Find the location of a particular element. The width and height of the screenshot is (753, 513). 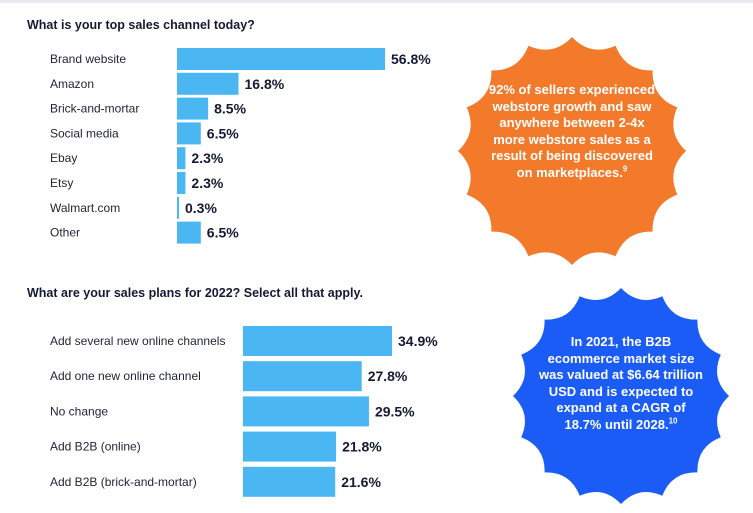

chart1-value-label: 16.8% is located at coordinates (265, 84).